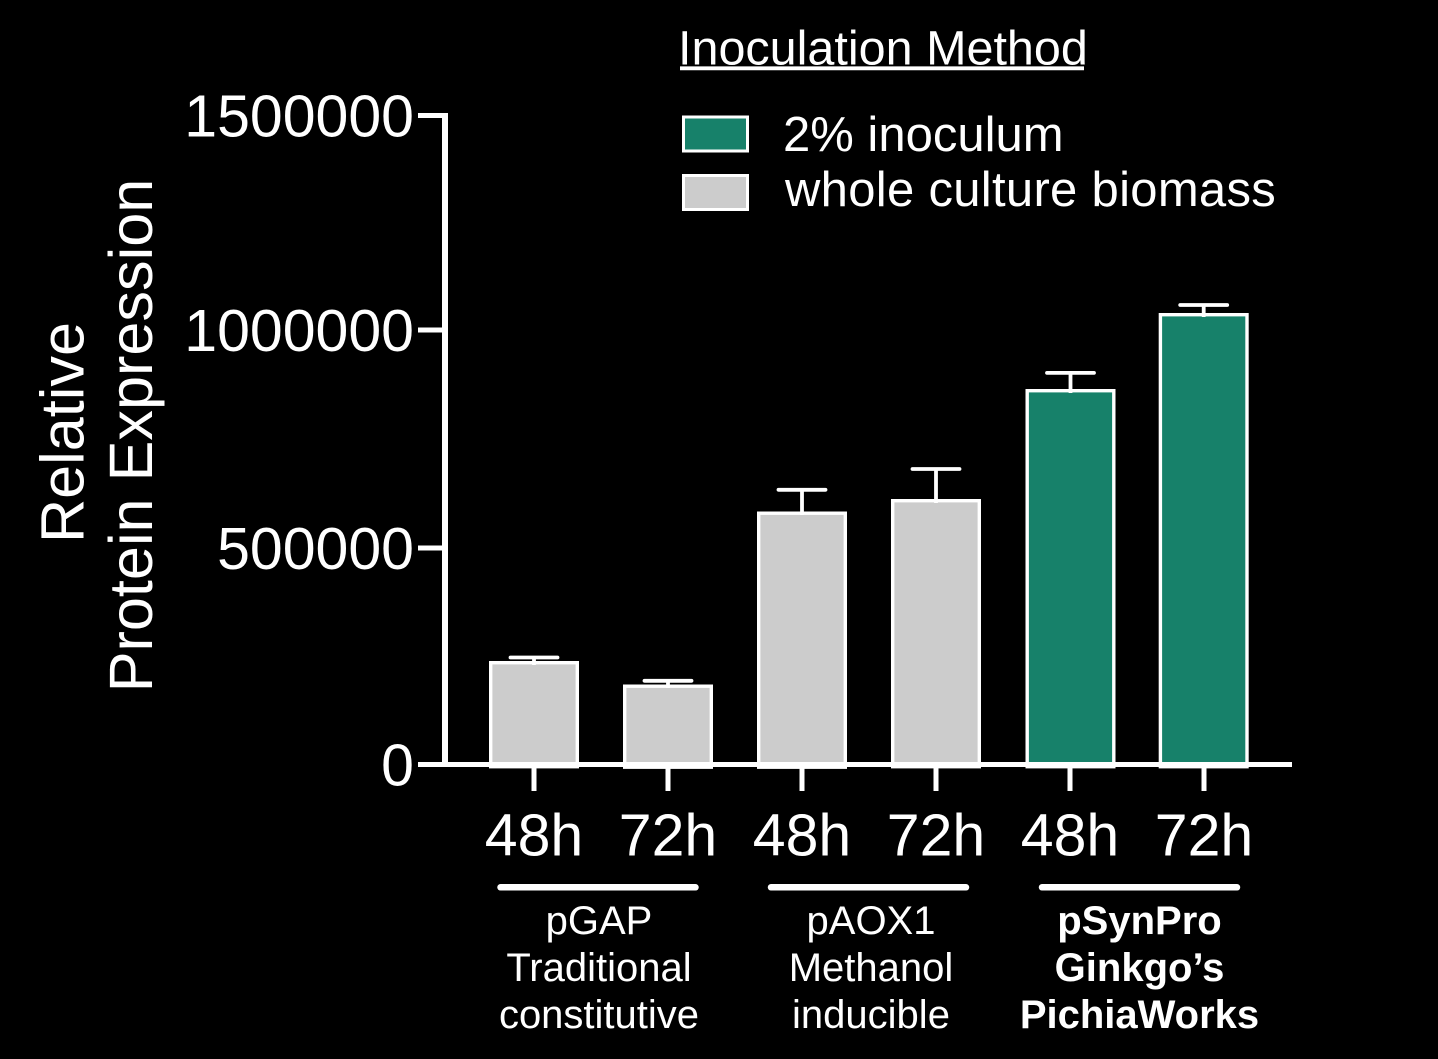 The width and height of the screenshot is (1438, 1059). What do you see at coordinates (131, 436) in the screenshot?
I see `svg-text: Protein Expression` at bounding box center [131, 436].